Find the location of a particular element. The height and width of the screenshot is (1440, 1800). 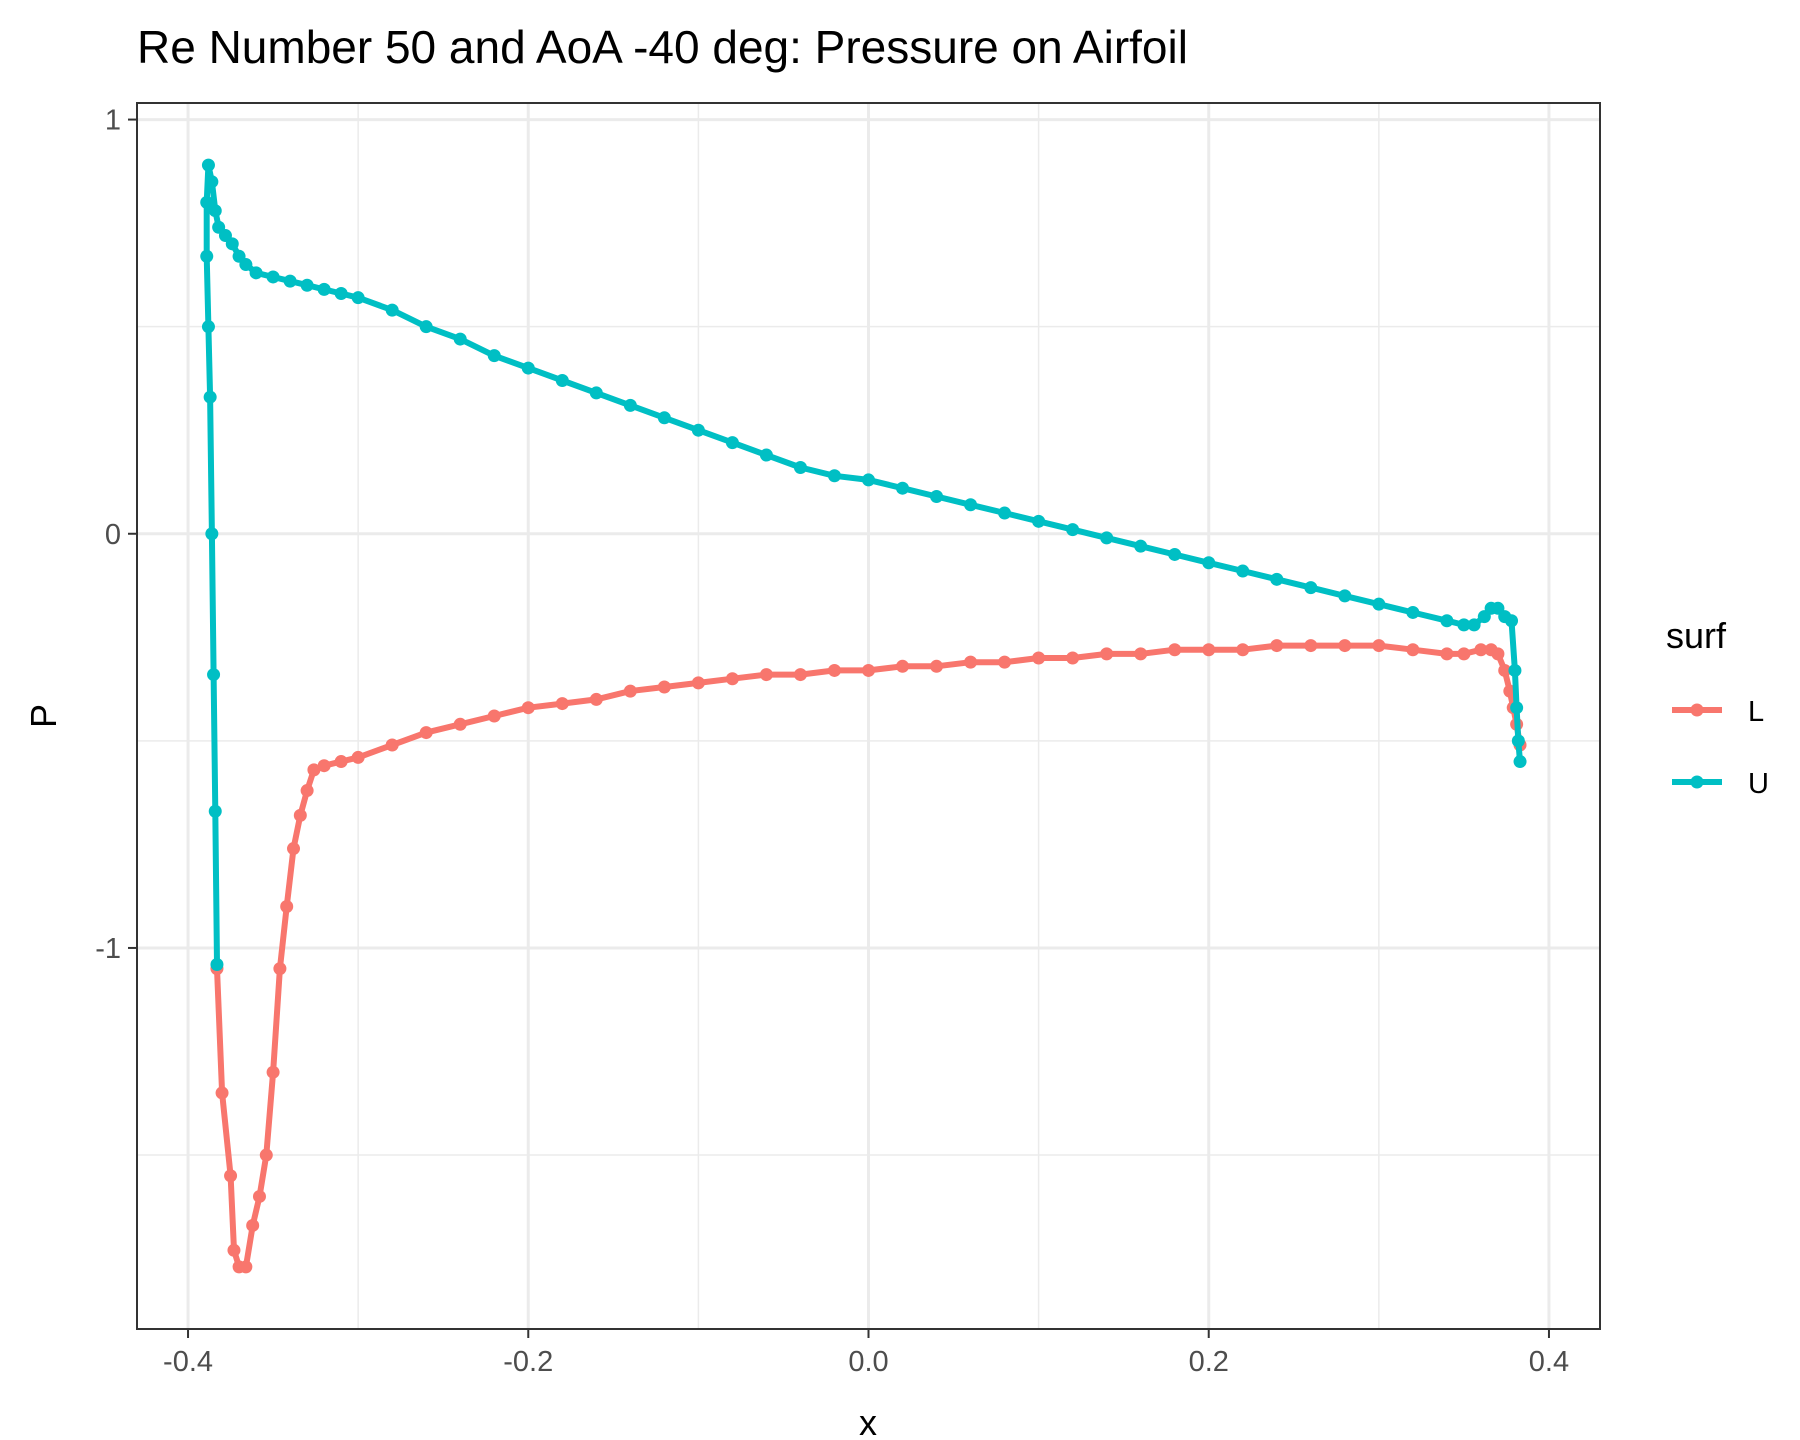

legend-label: L is located at coordinates (1756, 712).